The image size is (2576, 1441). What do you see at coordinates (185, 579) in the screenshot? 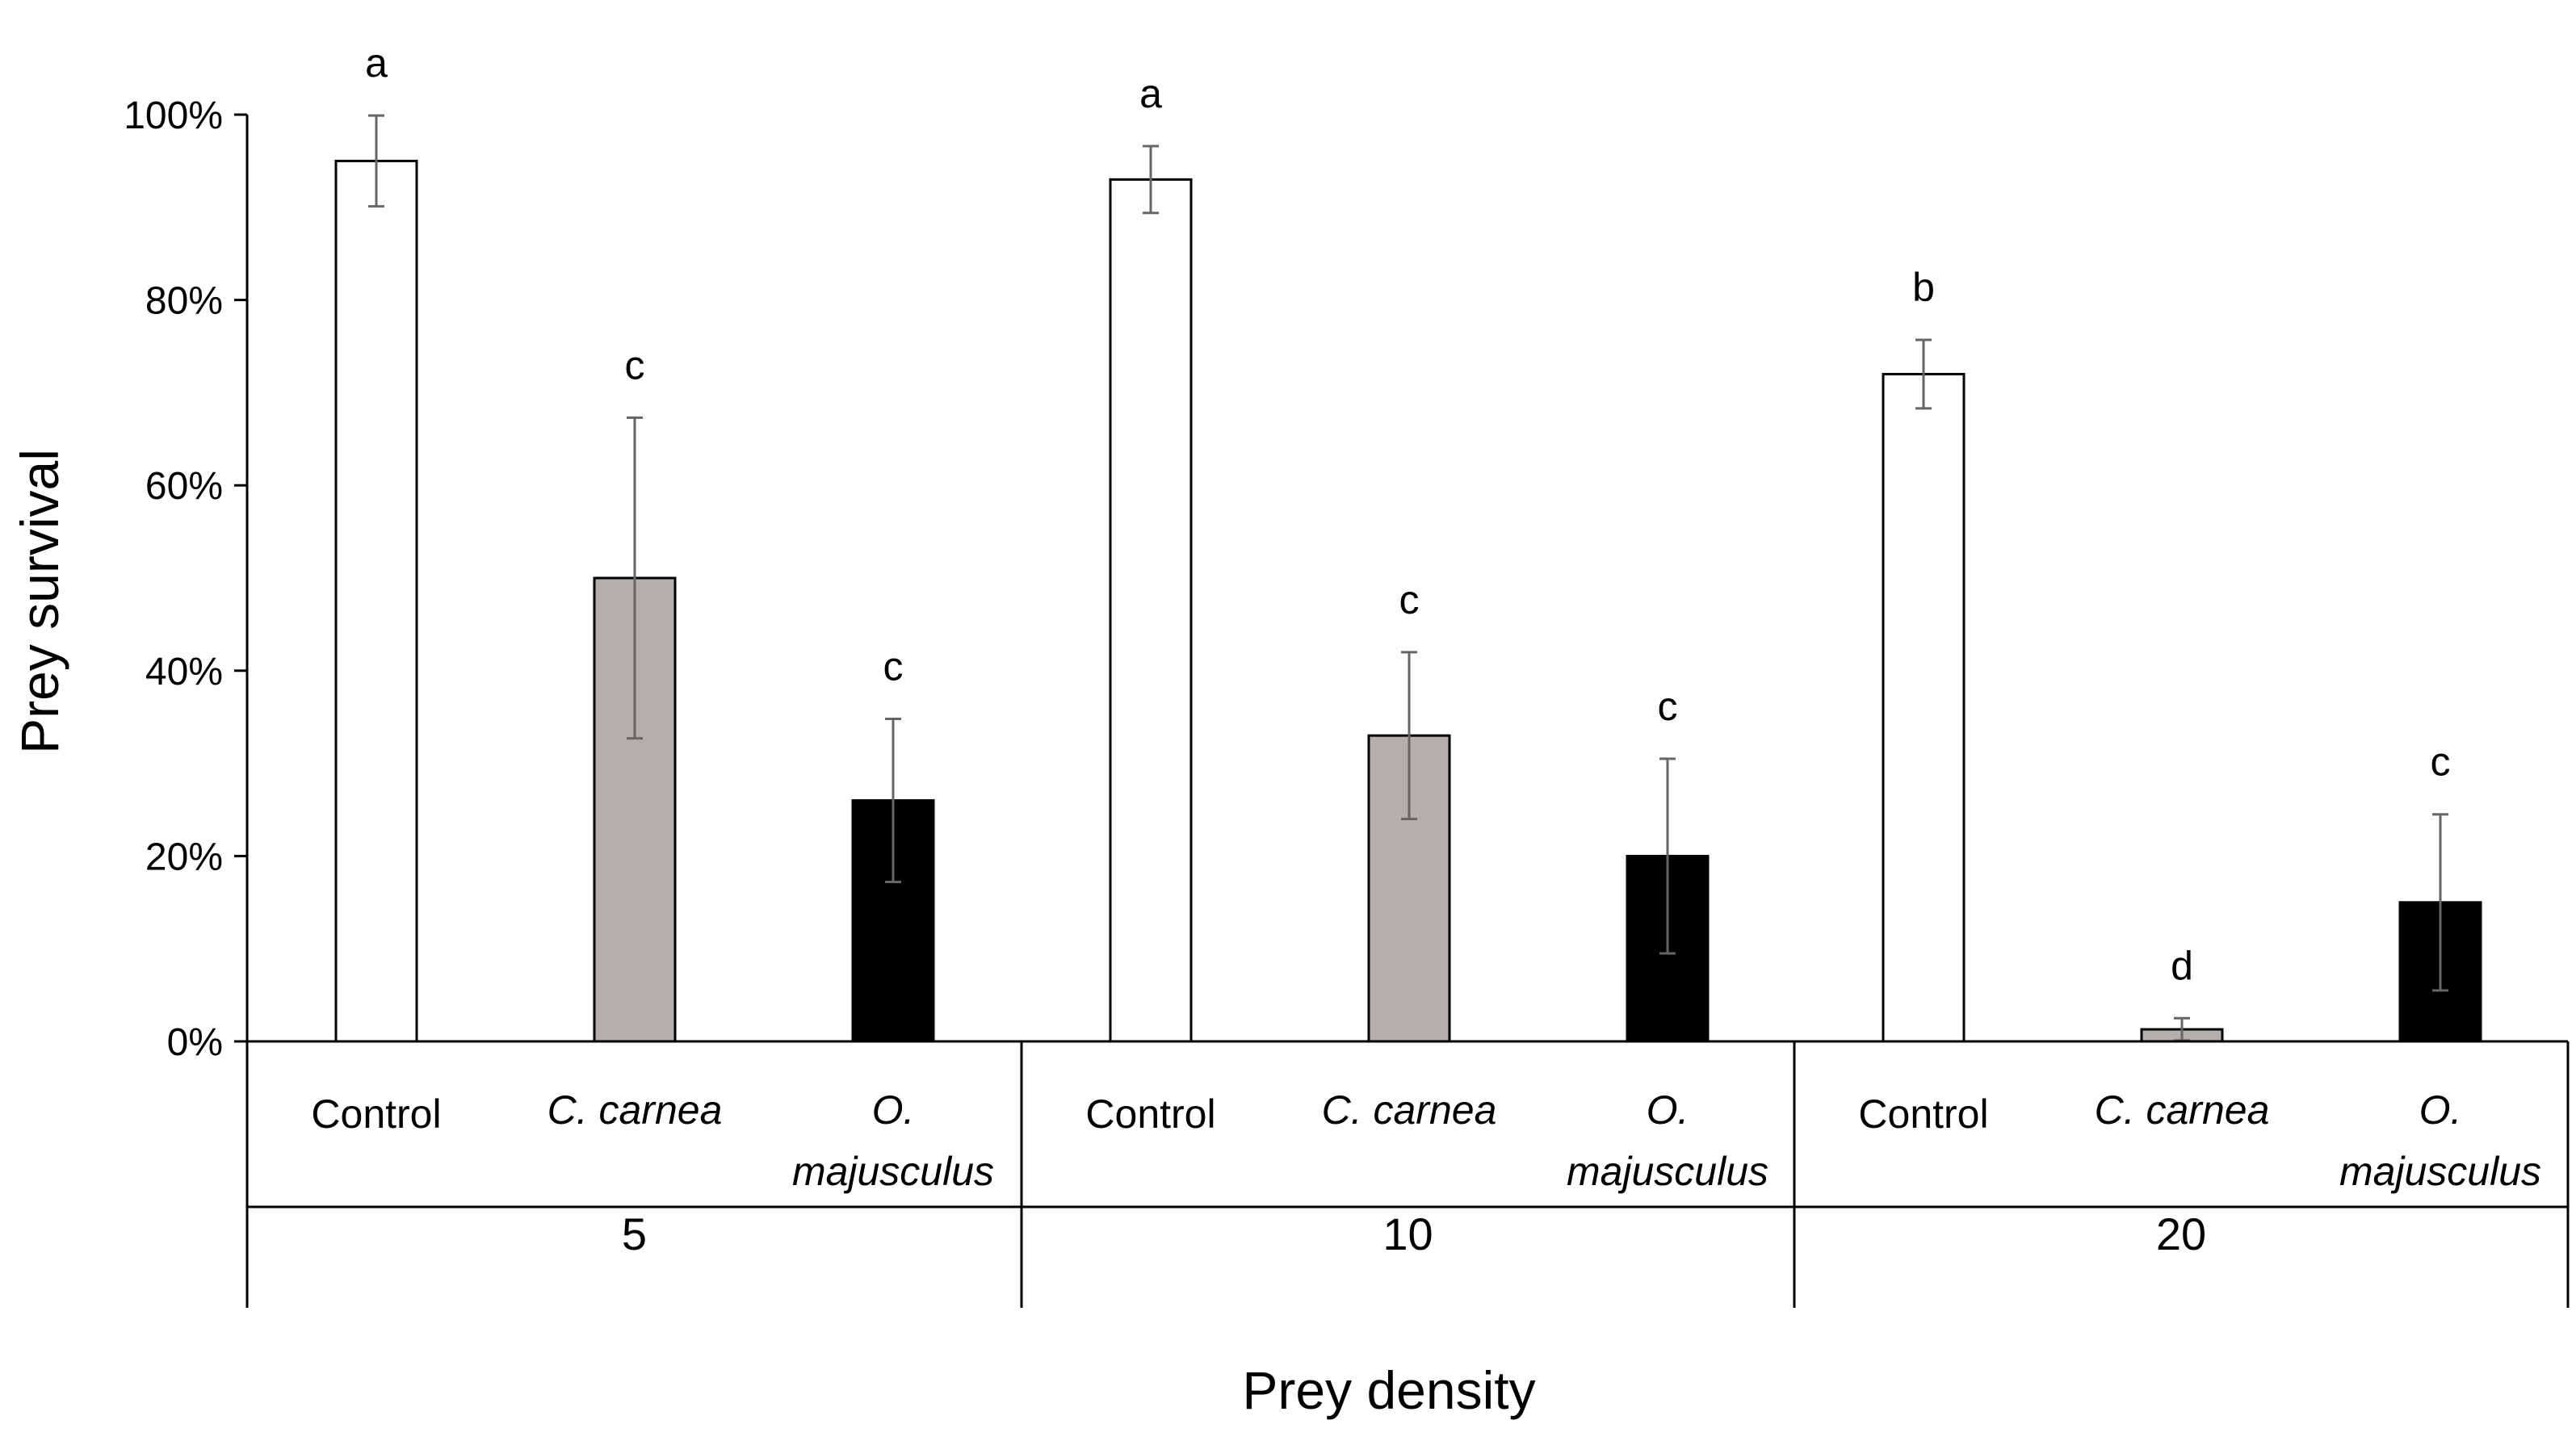
I see `y-axis-ticks: 0% 20% 40% 60% 80% 100%` at bounding box center [185, 579].